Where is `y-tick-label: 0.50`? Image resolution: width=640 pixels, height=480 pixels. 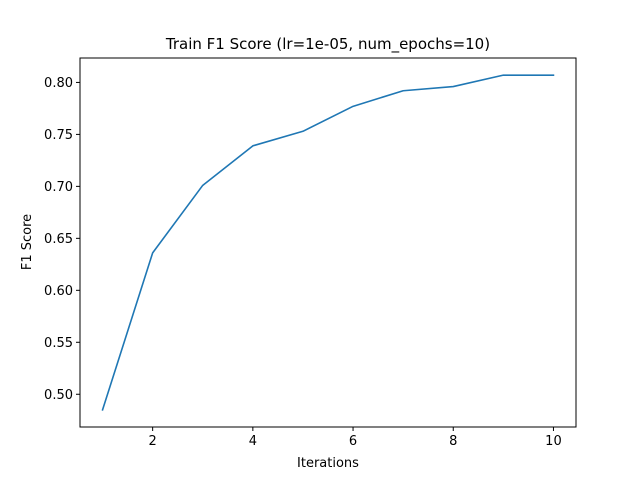 y-tick-label: 0.50 is located at coordinates (58, 395).